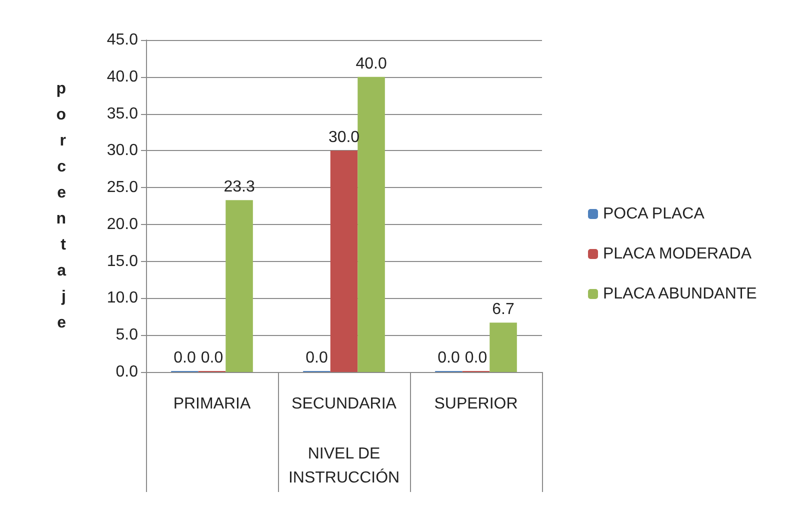  Describe the element at coordinates (344, 466) in the screenshot. I see `x-axis-title: NIVEL DE INSTRUCCIÓN` at that location.